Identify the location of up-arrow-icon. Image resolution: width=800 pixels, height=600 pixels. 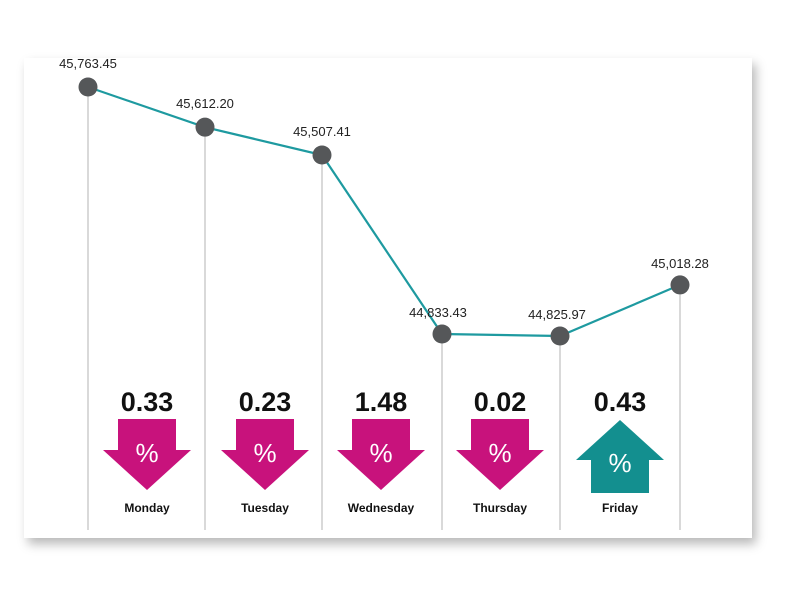
(620, 456).